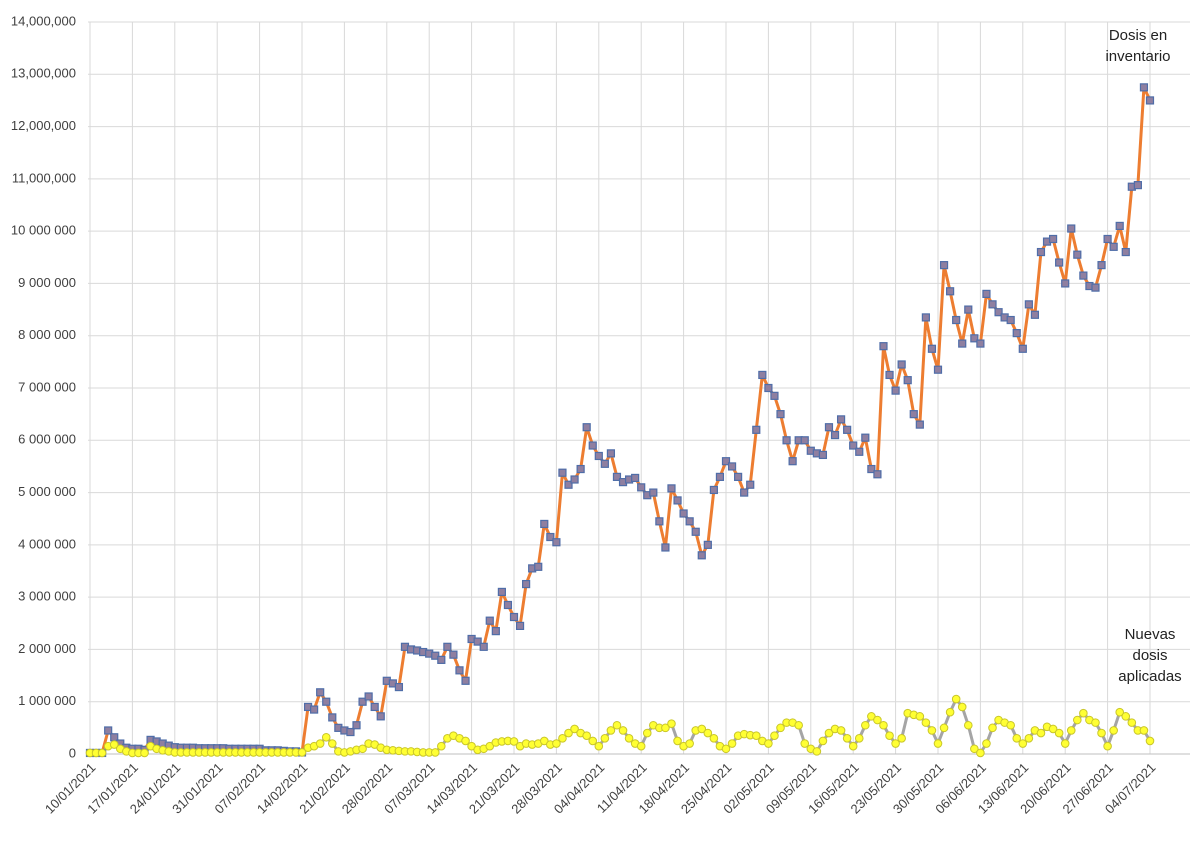  Describe the element at coordinates (47, 543) in the screenshot. I see `y-tick-label: 4 000 000` at that location.